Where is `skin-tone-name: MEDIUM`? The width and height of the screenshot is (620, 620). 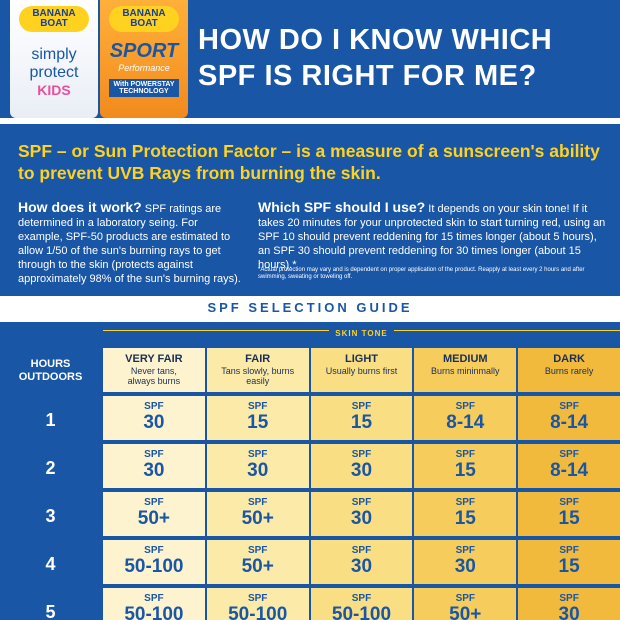
skin-tone-name: MEDIUM is located at coordinates (465, 359).